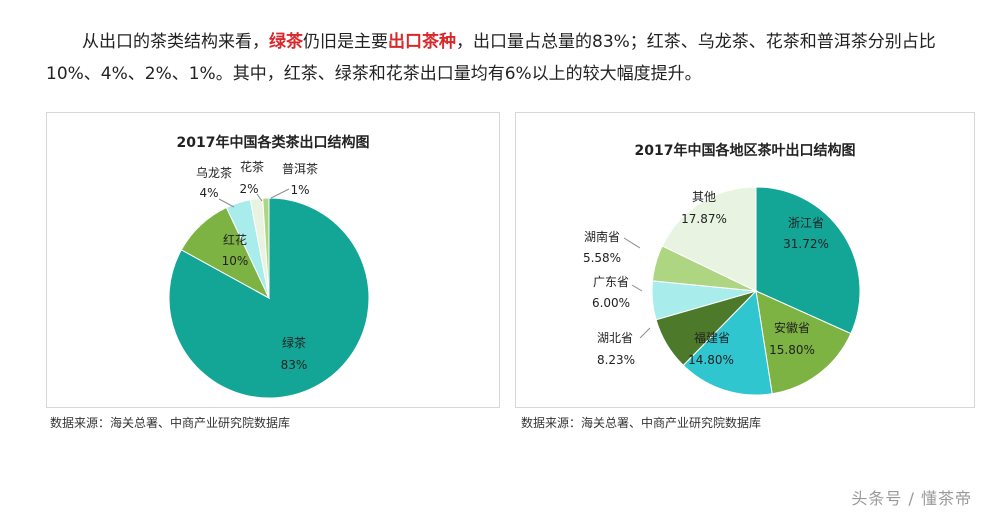 Image resolution: width=988 pixels, height=519 pixels. I want to click on tea-type-labels: 绿茶 83% 红花 10% 乌龙茶 4% 花茶 2% 普洱茶 1%, so click(257, 265).